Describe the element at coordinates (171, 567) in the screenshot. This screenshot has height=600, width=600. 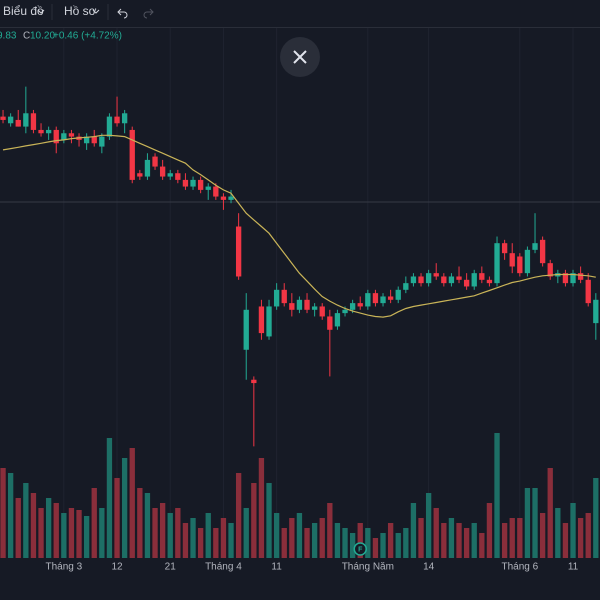
I see `x-tick-label: 21` at that location.